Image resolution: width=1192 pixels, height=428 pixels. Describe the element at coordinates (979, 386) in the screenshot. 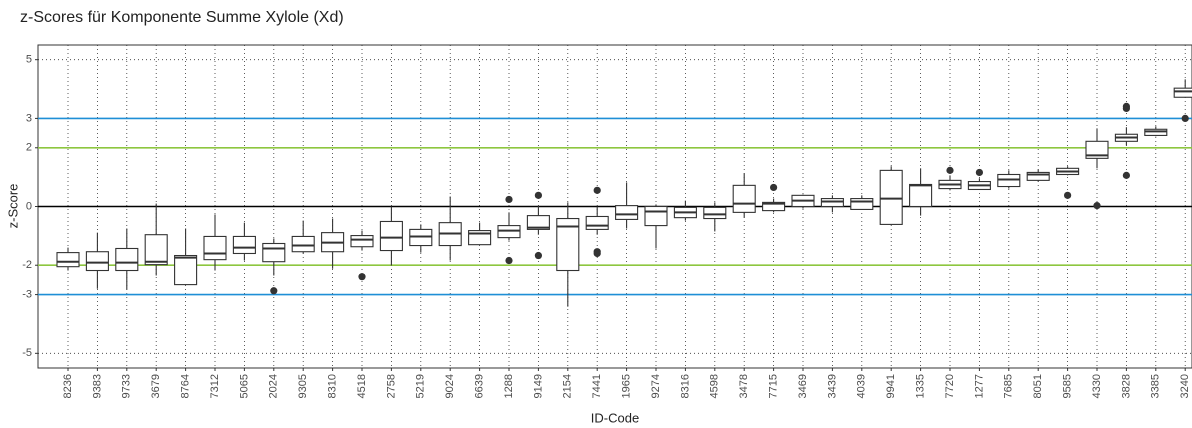

I see `x-tick-label: 1277` at that location.